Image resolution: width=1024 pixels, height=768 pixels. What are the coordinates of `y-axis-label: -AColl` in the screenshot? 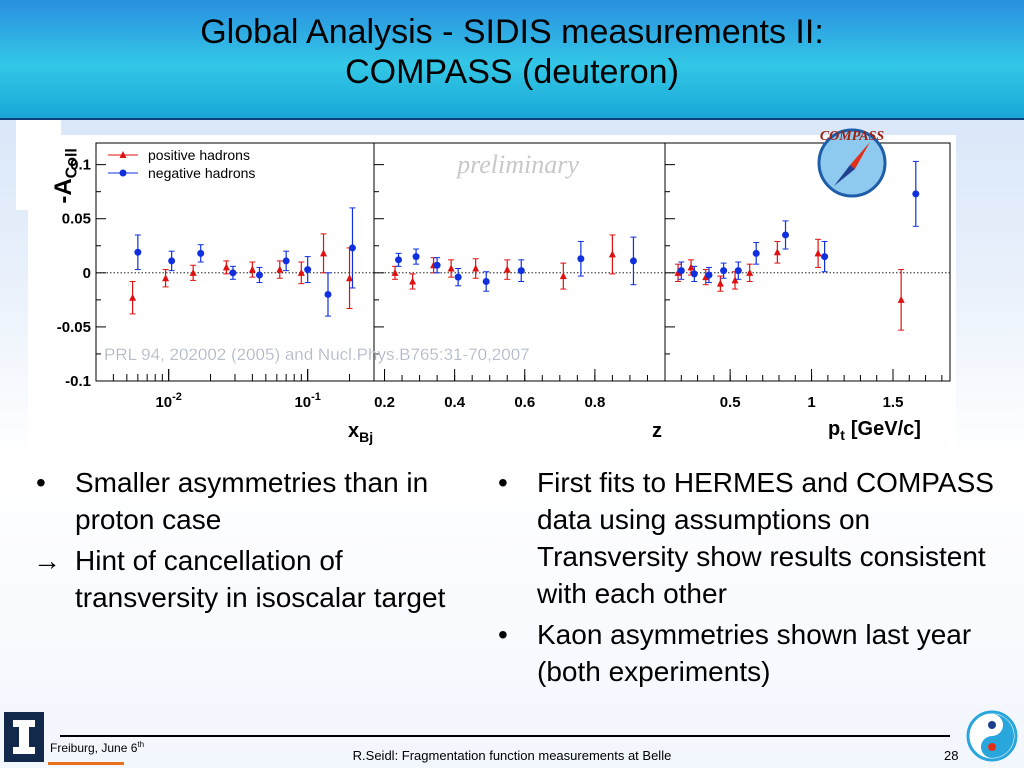 It's located at (66, 176).